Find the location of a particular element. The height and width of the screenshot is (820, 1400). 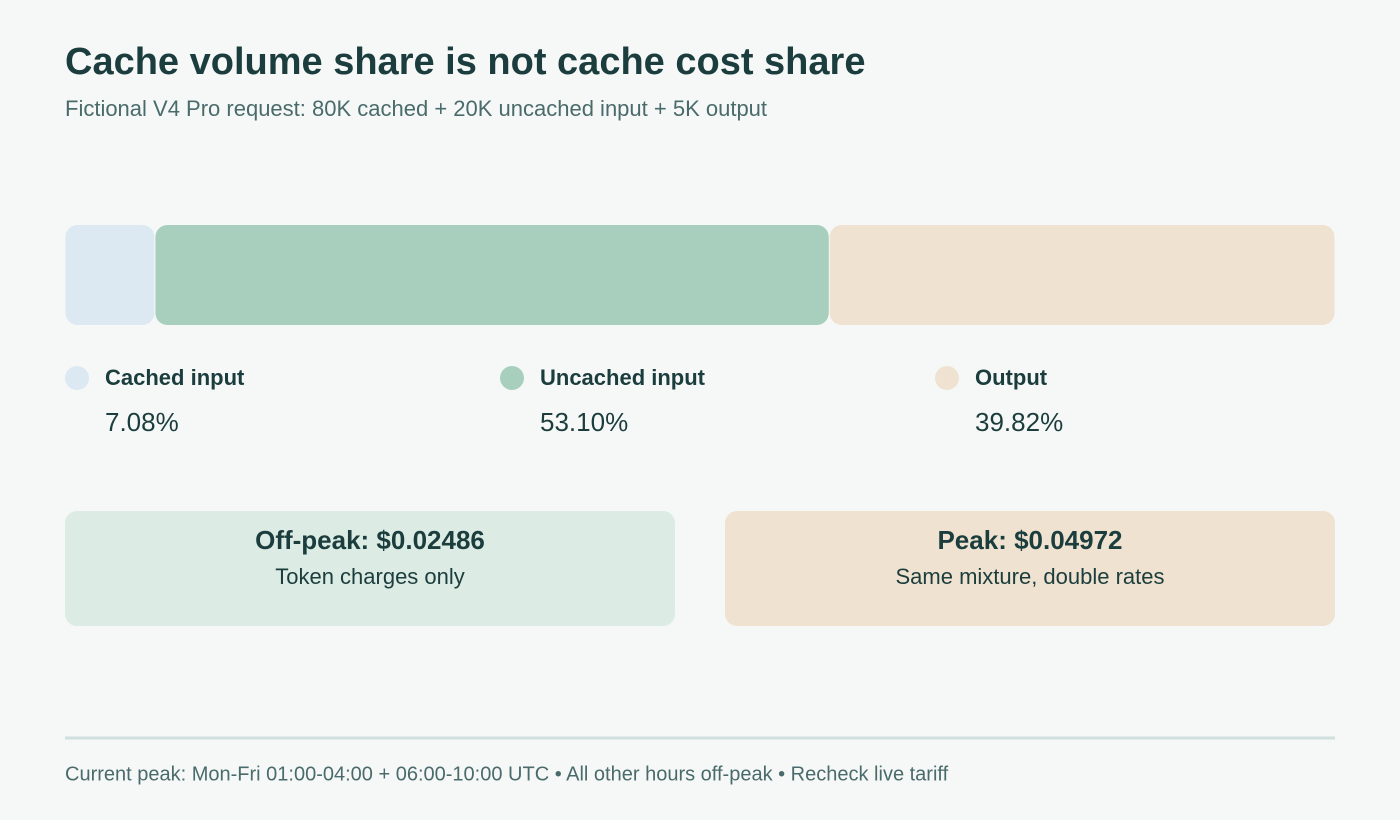

legend-label: Output is located at coordinates (1011, 377).